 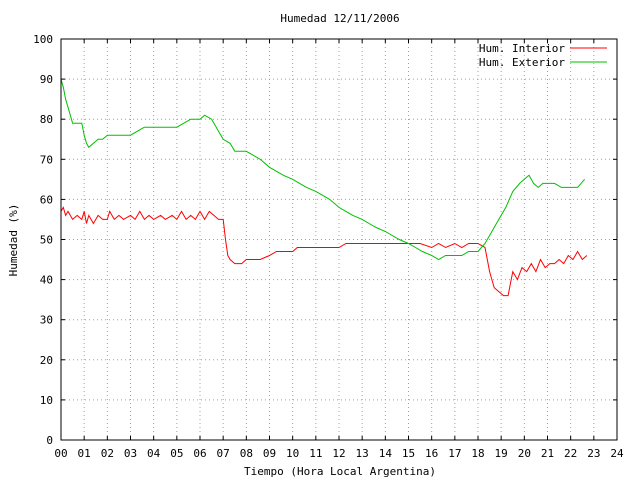 What do you see at coordinates (60, 453) in the screenshot?
I see `x-tick-label: 00` at bounding box center [60, 453].